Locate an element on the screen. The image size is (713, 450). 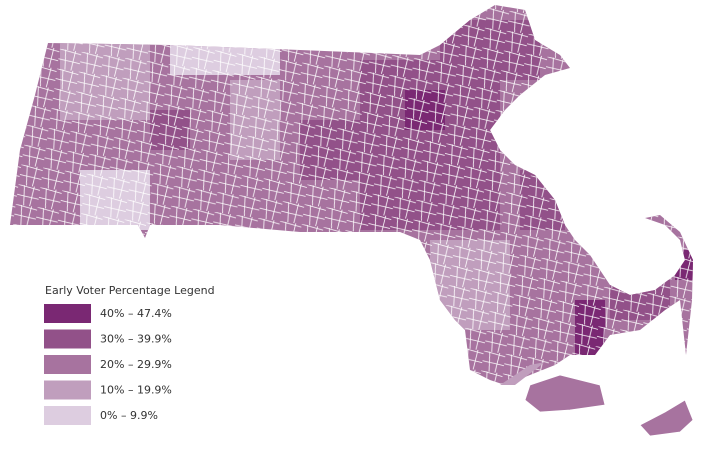
legend-label: 0% – 9.9% is located at coordinates (129, 415).